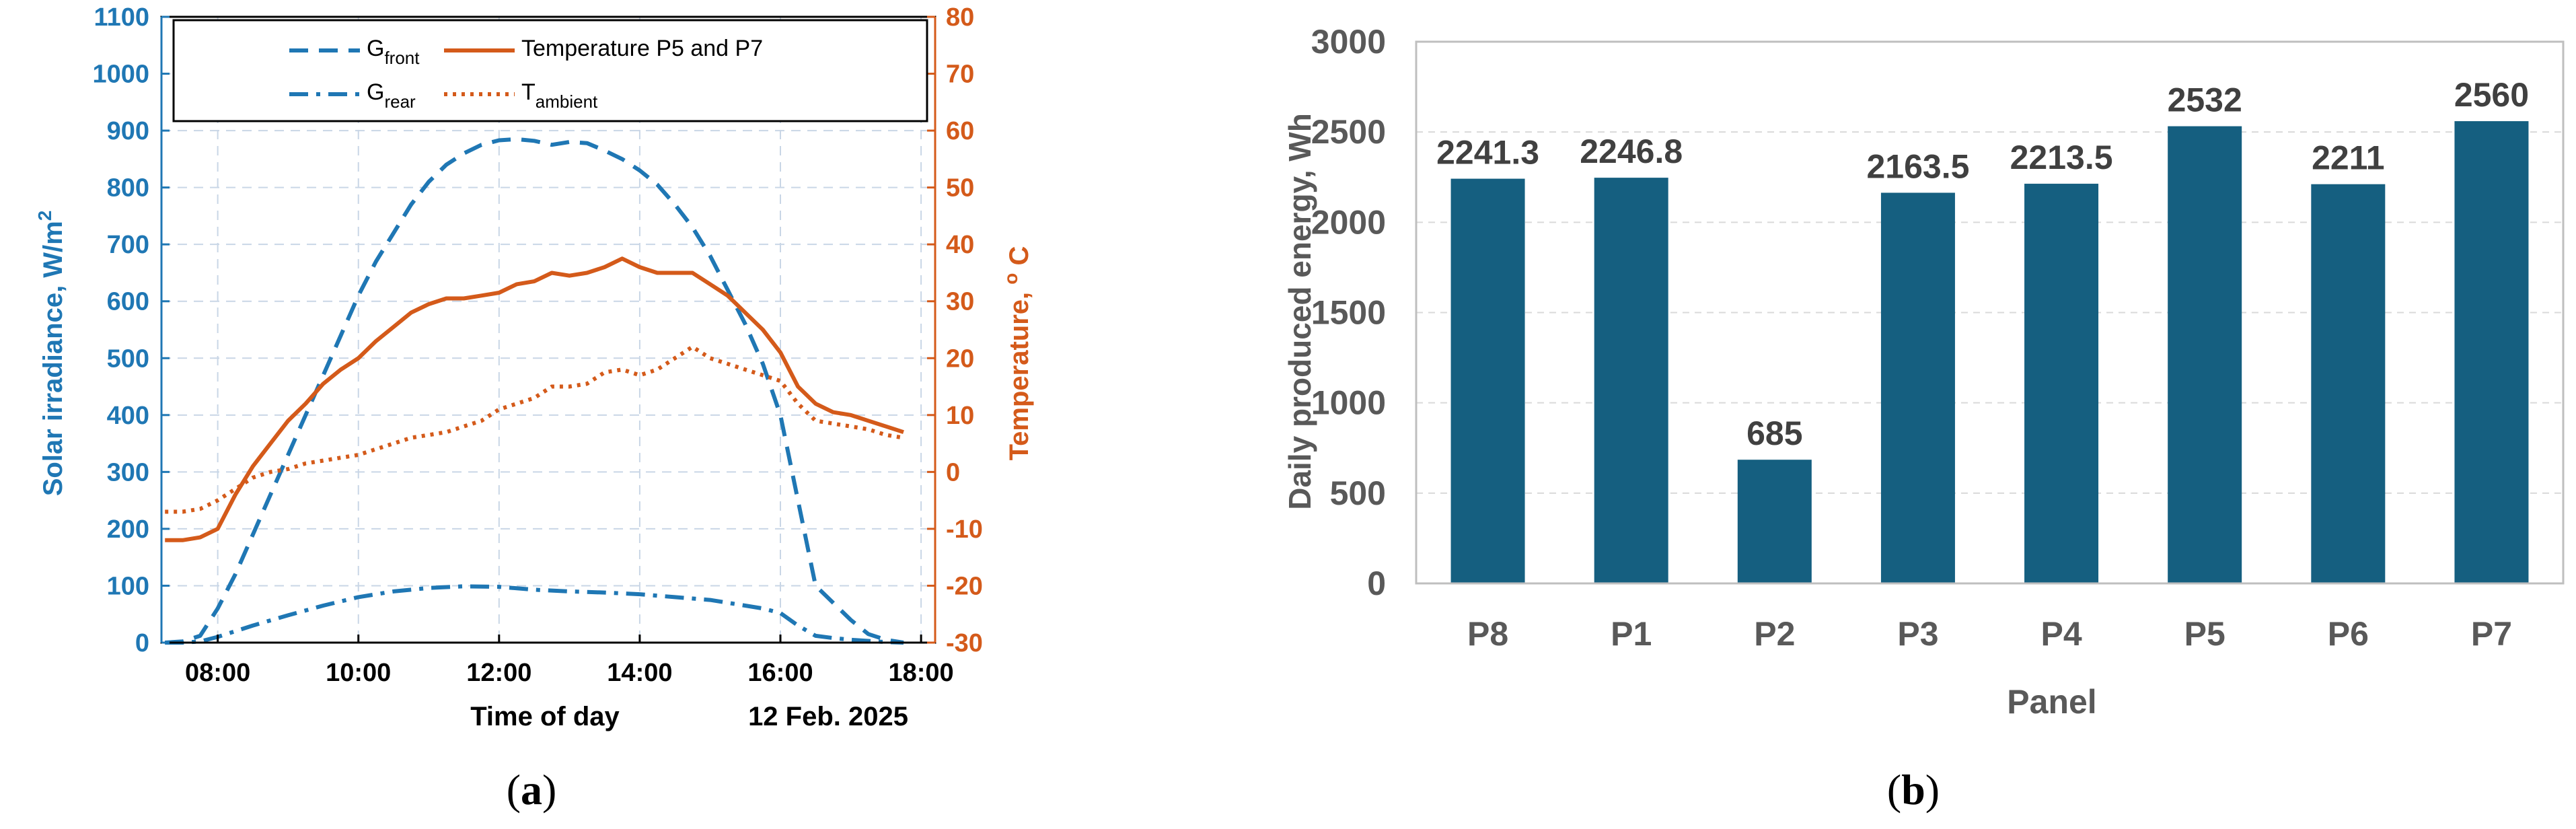 This screenshot has width=2576, height=829. What do you see at coordinates (128, 416) in the screenshot?
I see `y-tick-label: 400` at bounding box center [128, 416].